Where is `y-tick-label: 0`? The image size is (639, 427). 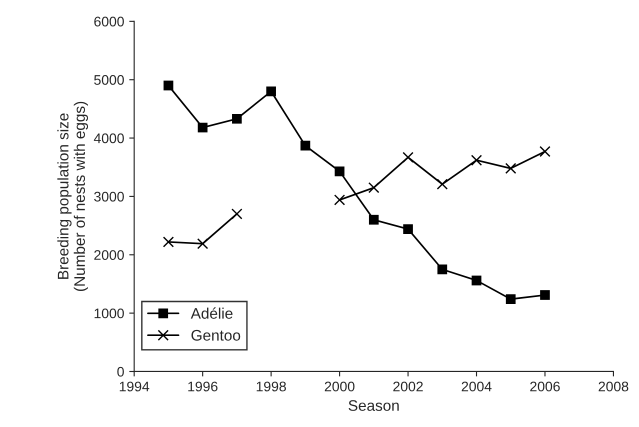 y-tick-label: 0 is located at coordinates (120, 371).